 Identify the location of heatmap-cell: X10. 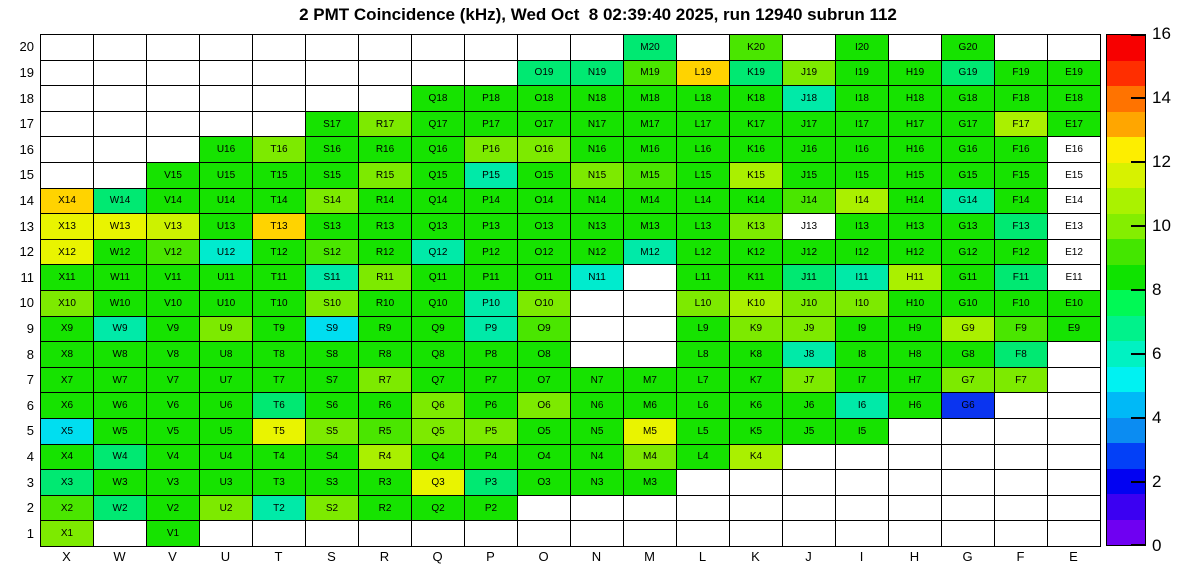
(67, 304).